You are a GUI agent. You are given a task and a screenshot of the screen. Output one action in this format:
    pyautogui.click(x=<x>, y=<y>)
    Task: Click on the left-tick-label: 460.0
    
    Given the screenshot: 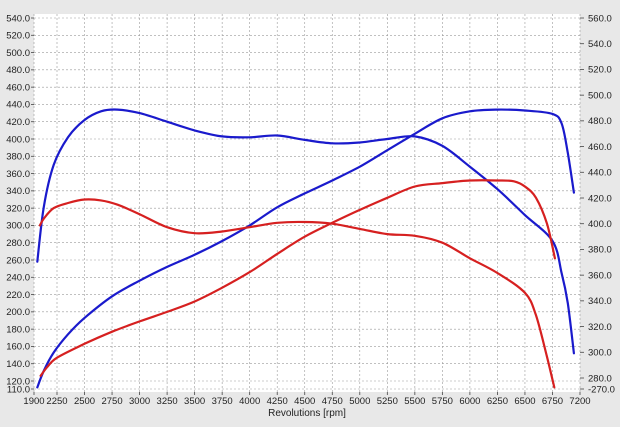 What is the action you would take?
    pyautogui.click(x=18, y=87)
    